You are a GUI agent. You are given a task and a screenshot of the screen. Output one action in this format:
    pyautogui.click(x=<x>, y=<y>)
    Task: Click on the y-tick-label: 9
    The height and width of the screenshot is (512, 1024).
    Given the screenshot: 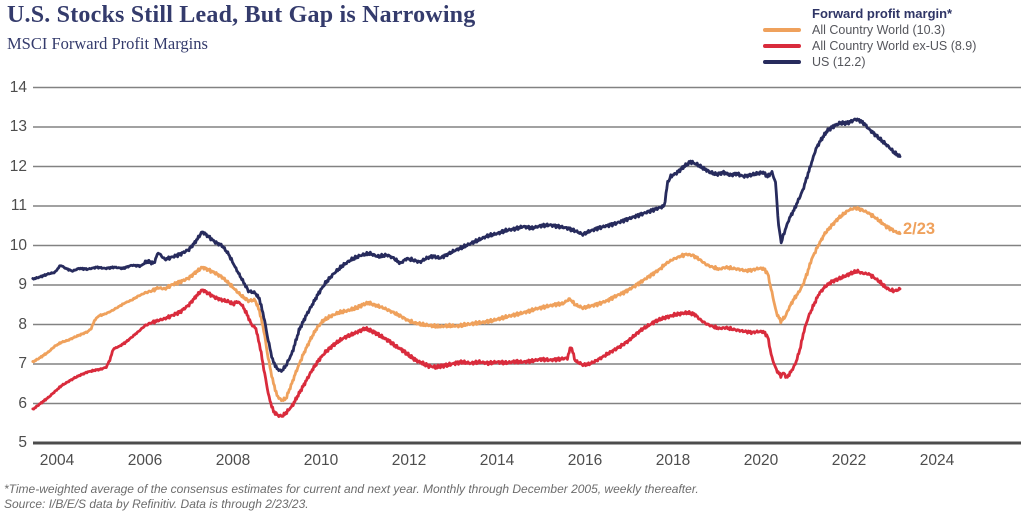 What is the action you would take?
    pyautogui.click(x=22, y=284)
    